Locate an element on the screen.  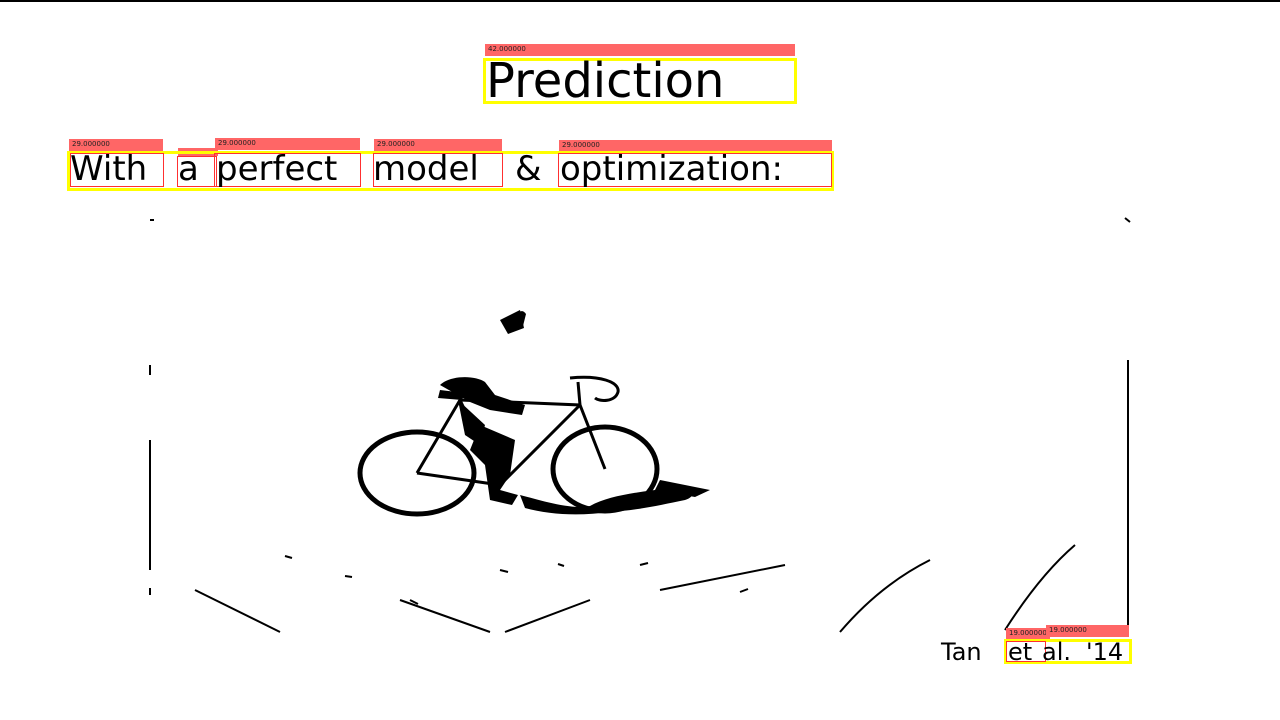
citation-box is located at coordinates (1068, 651).